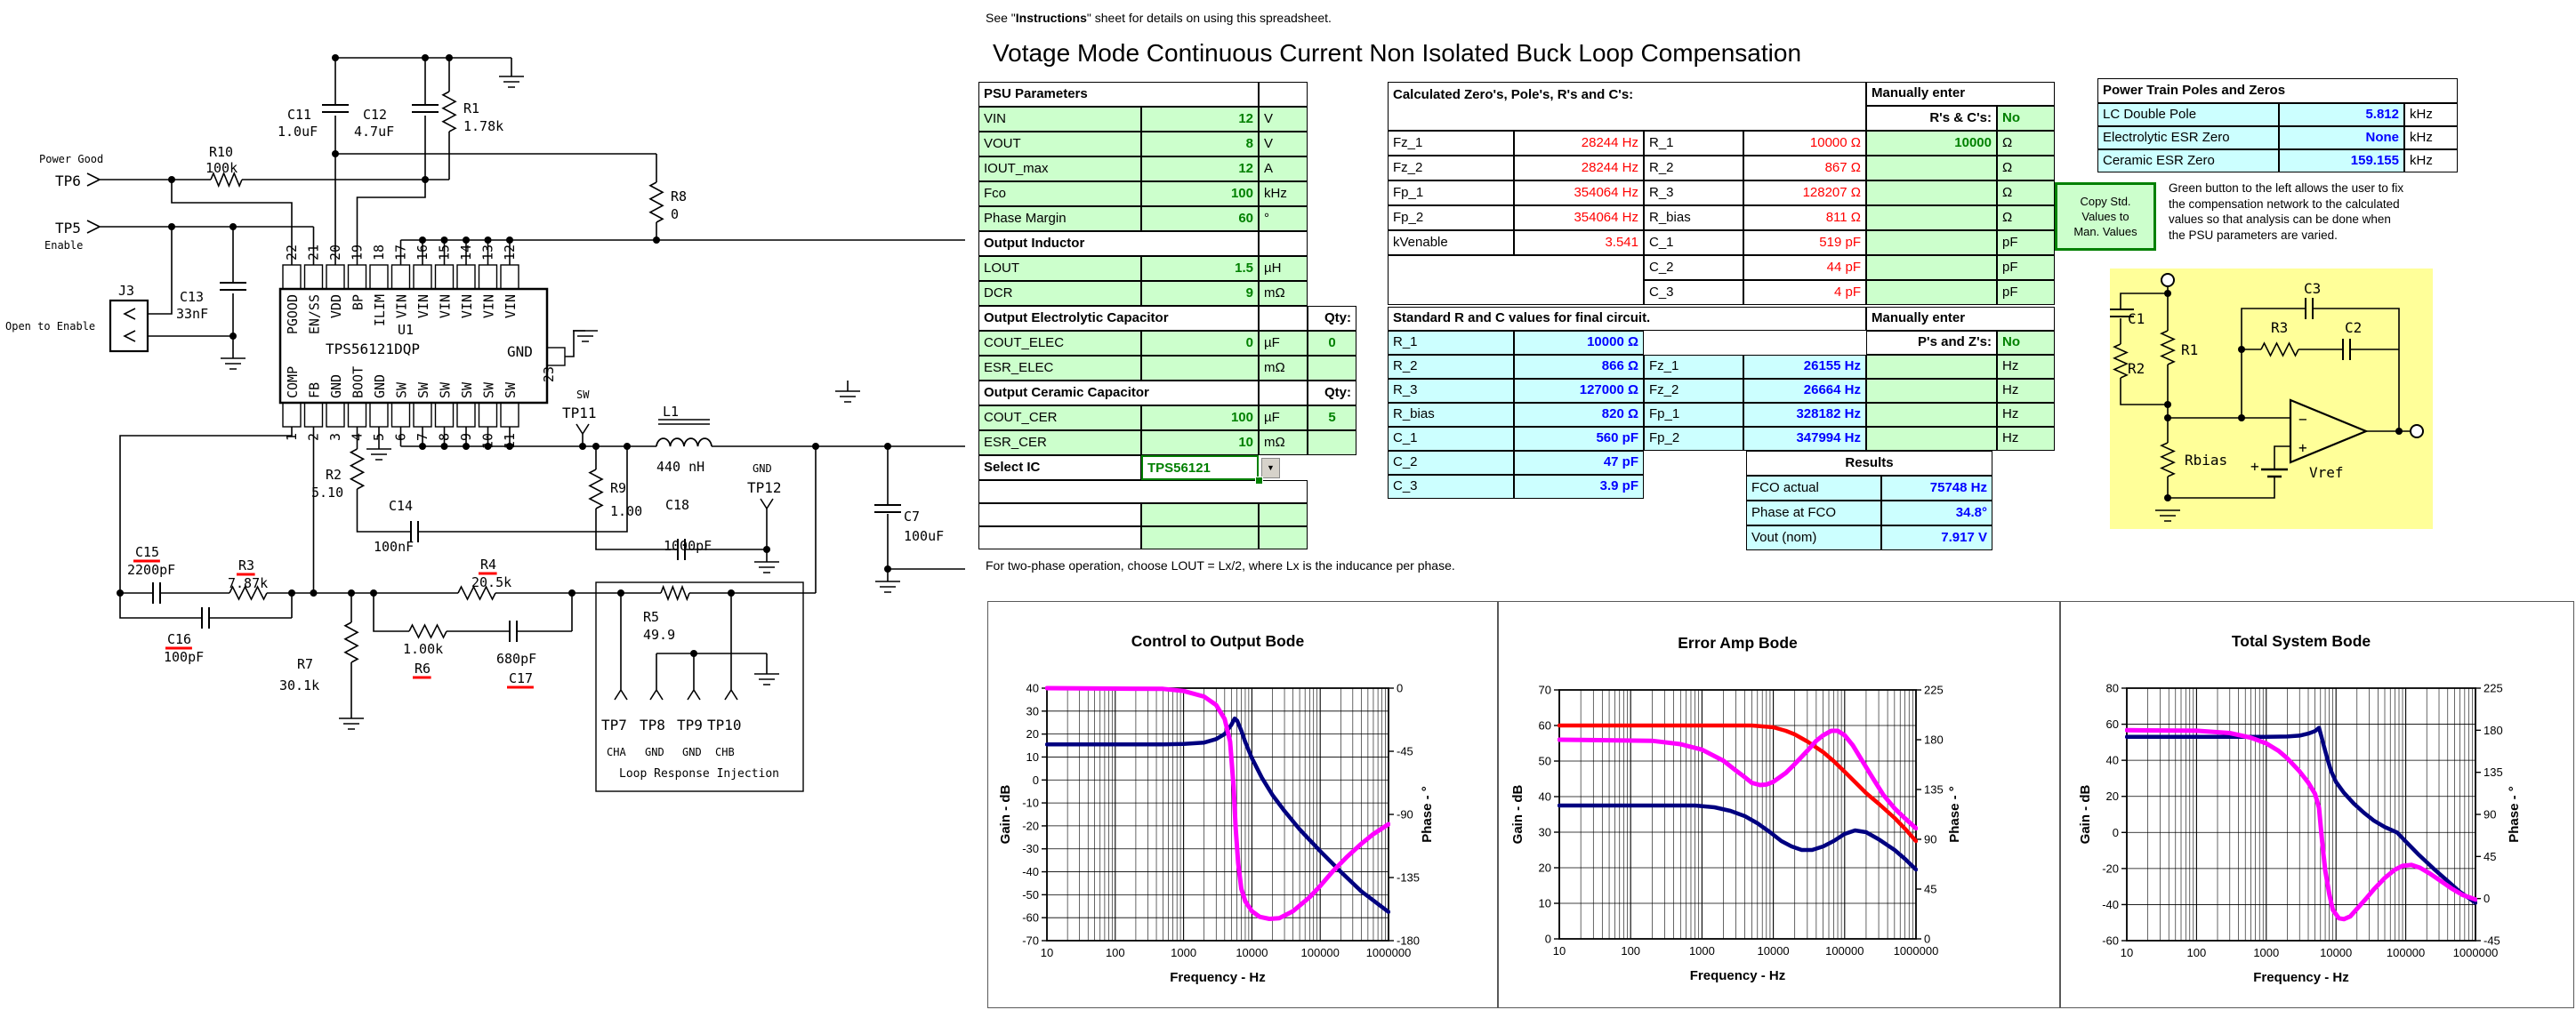 Image resolution: width=2576 pixels, height=1010 pixels. What do you see at coordinates (1059, 268) in the screenshot?
I see `psu-row-label: LOUT` at bounding box center [1059, 268].